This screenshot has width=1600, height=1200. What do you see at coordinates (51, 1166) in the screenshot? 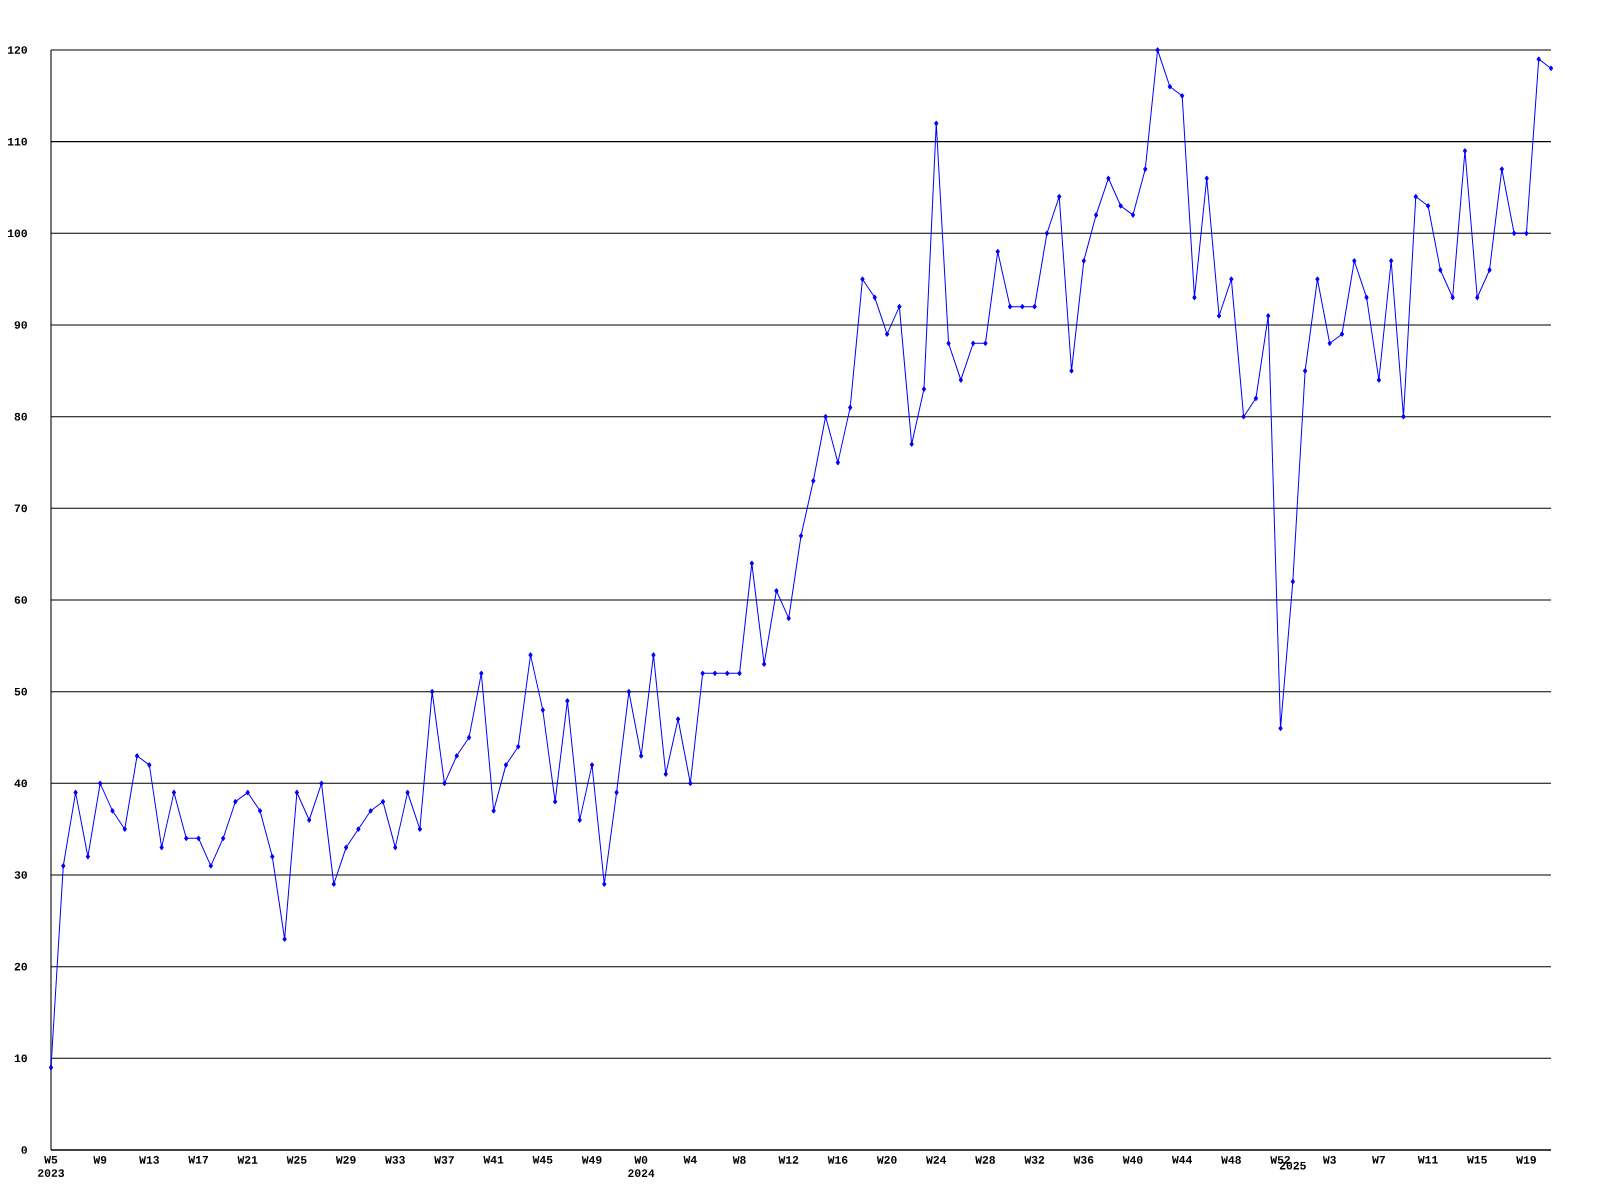
I see `x-tick-label: W5 2023` at bounding box center [51, 1166].